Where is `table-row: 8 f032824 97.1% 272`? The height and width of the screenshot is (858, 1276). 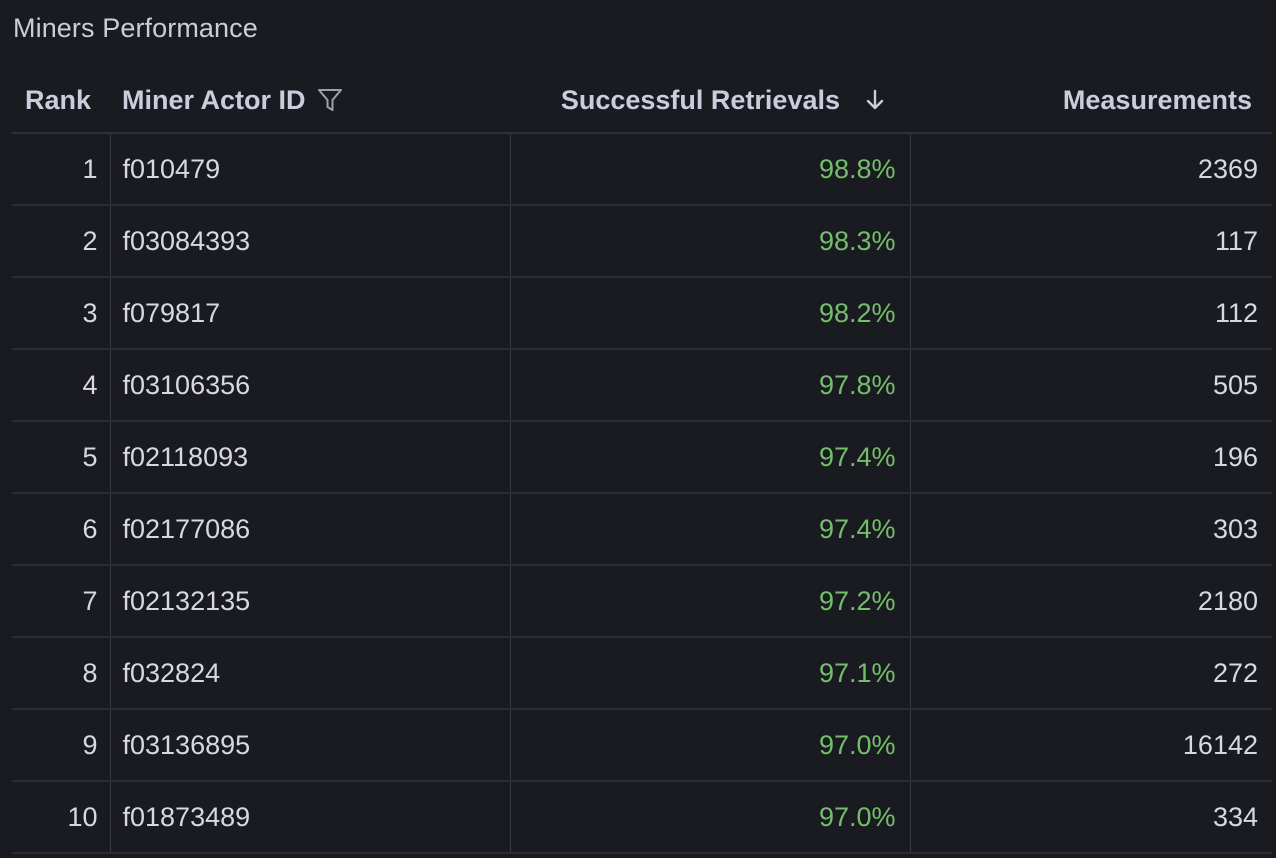 table-row: 8 f032824 97.1% 272 is located at coordinates (642, 673).